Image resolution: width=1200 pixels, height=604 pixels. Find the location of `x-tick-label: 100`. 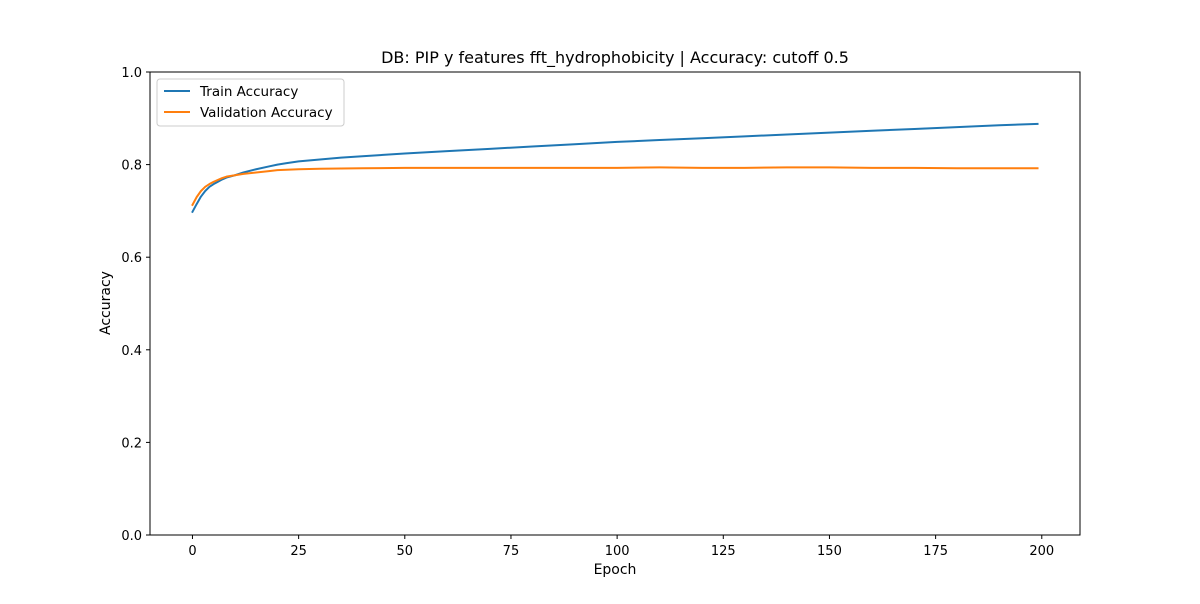

x-tick-label: 100 is located at coordinates (617, 551).